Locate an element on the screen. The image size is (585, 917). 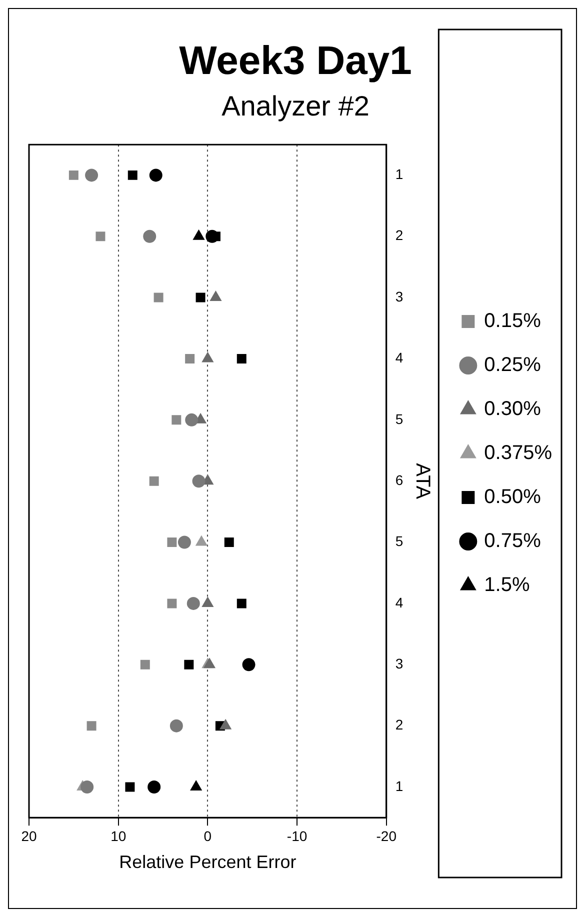
x-axis-title: Relative Percent Error is located at coordinates (207, 862).